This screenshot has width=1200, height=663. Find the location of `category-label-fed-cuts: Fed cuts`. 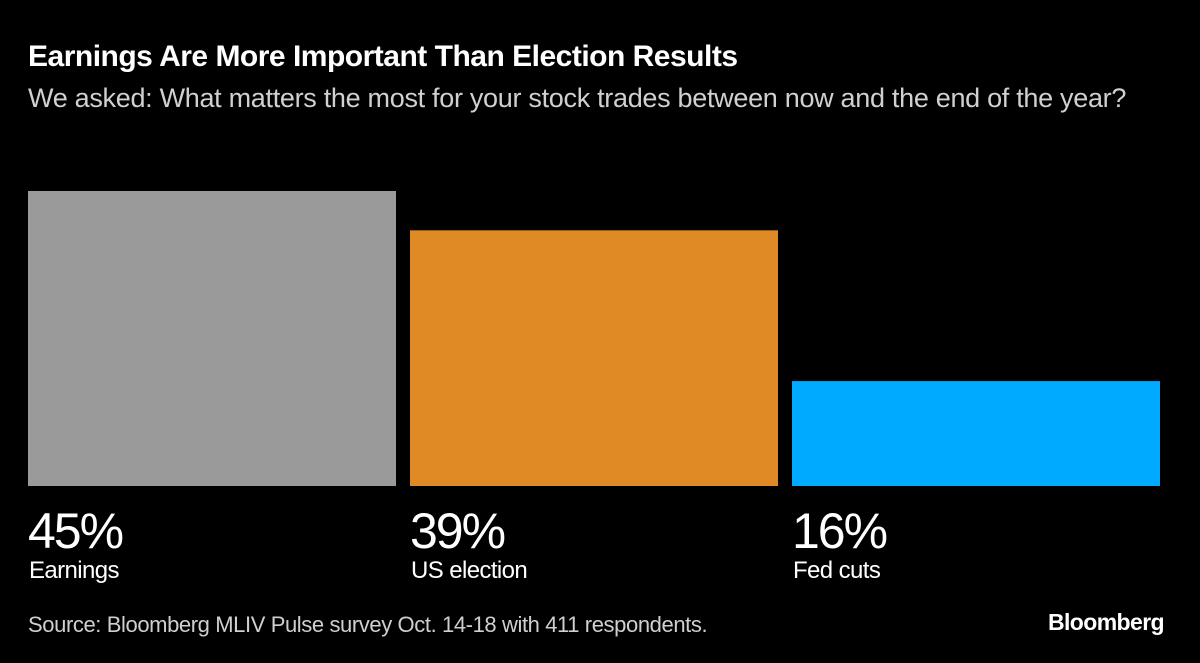

category-label-fed-cuts: Fed cuts is located at coordinates (837, 570).